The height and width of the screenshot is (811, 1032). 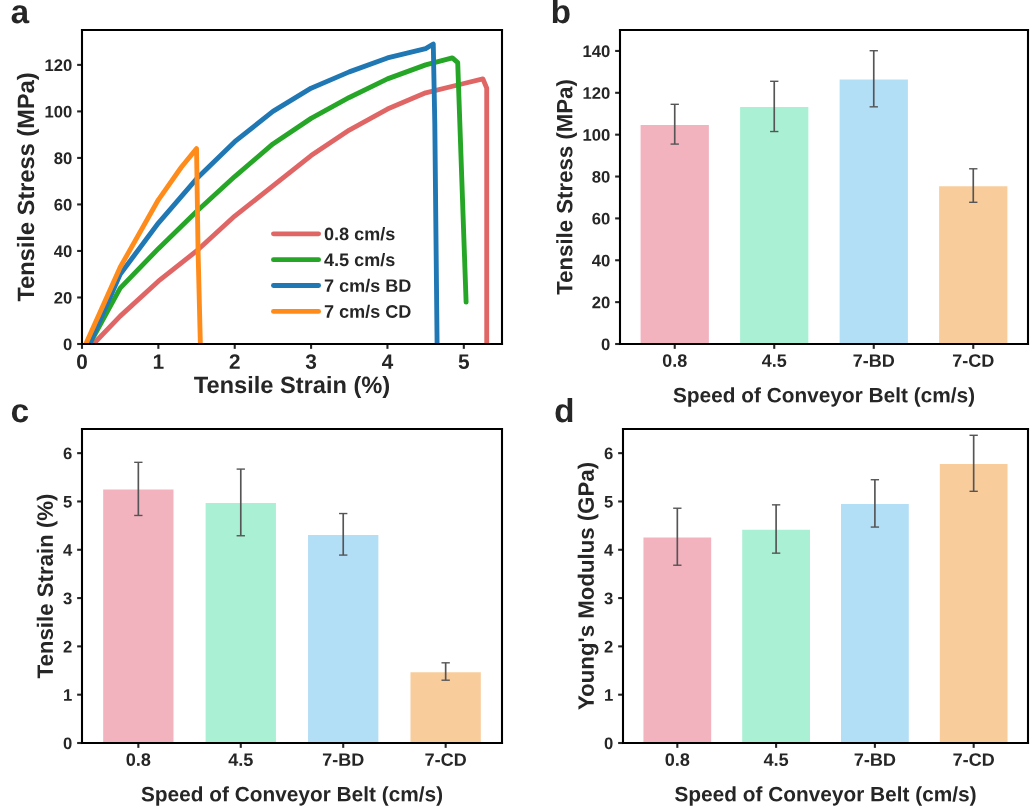 What do you see at coordinates (234, 361) in the screenshot?
I see `x-tick-label: 2` at bounding box center [234, 361].